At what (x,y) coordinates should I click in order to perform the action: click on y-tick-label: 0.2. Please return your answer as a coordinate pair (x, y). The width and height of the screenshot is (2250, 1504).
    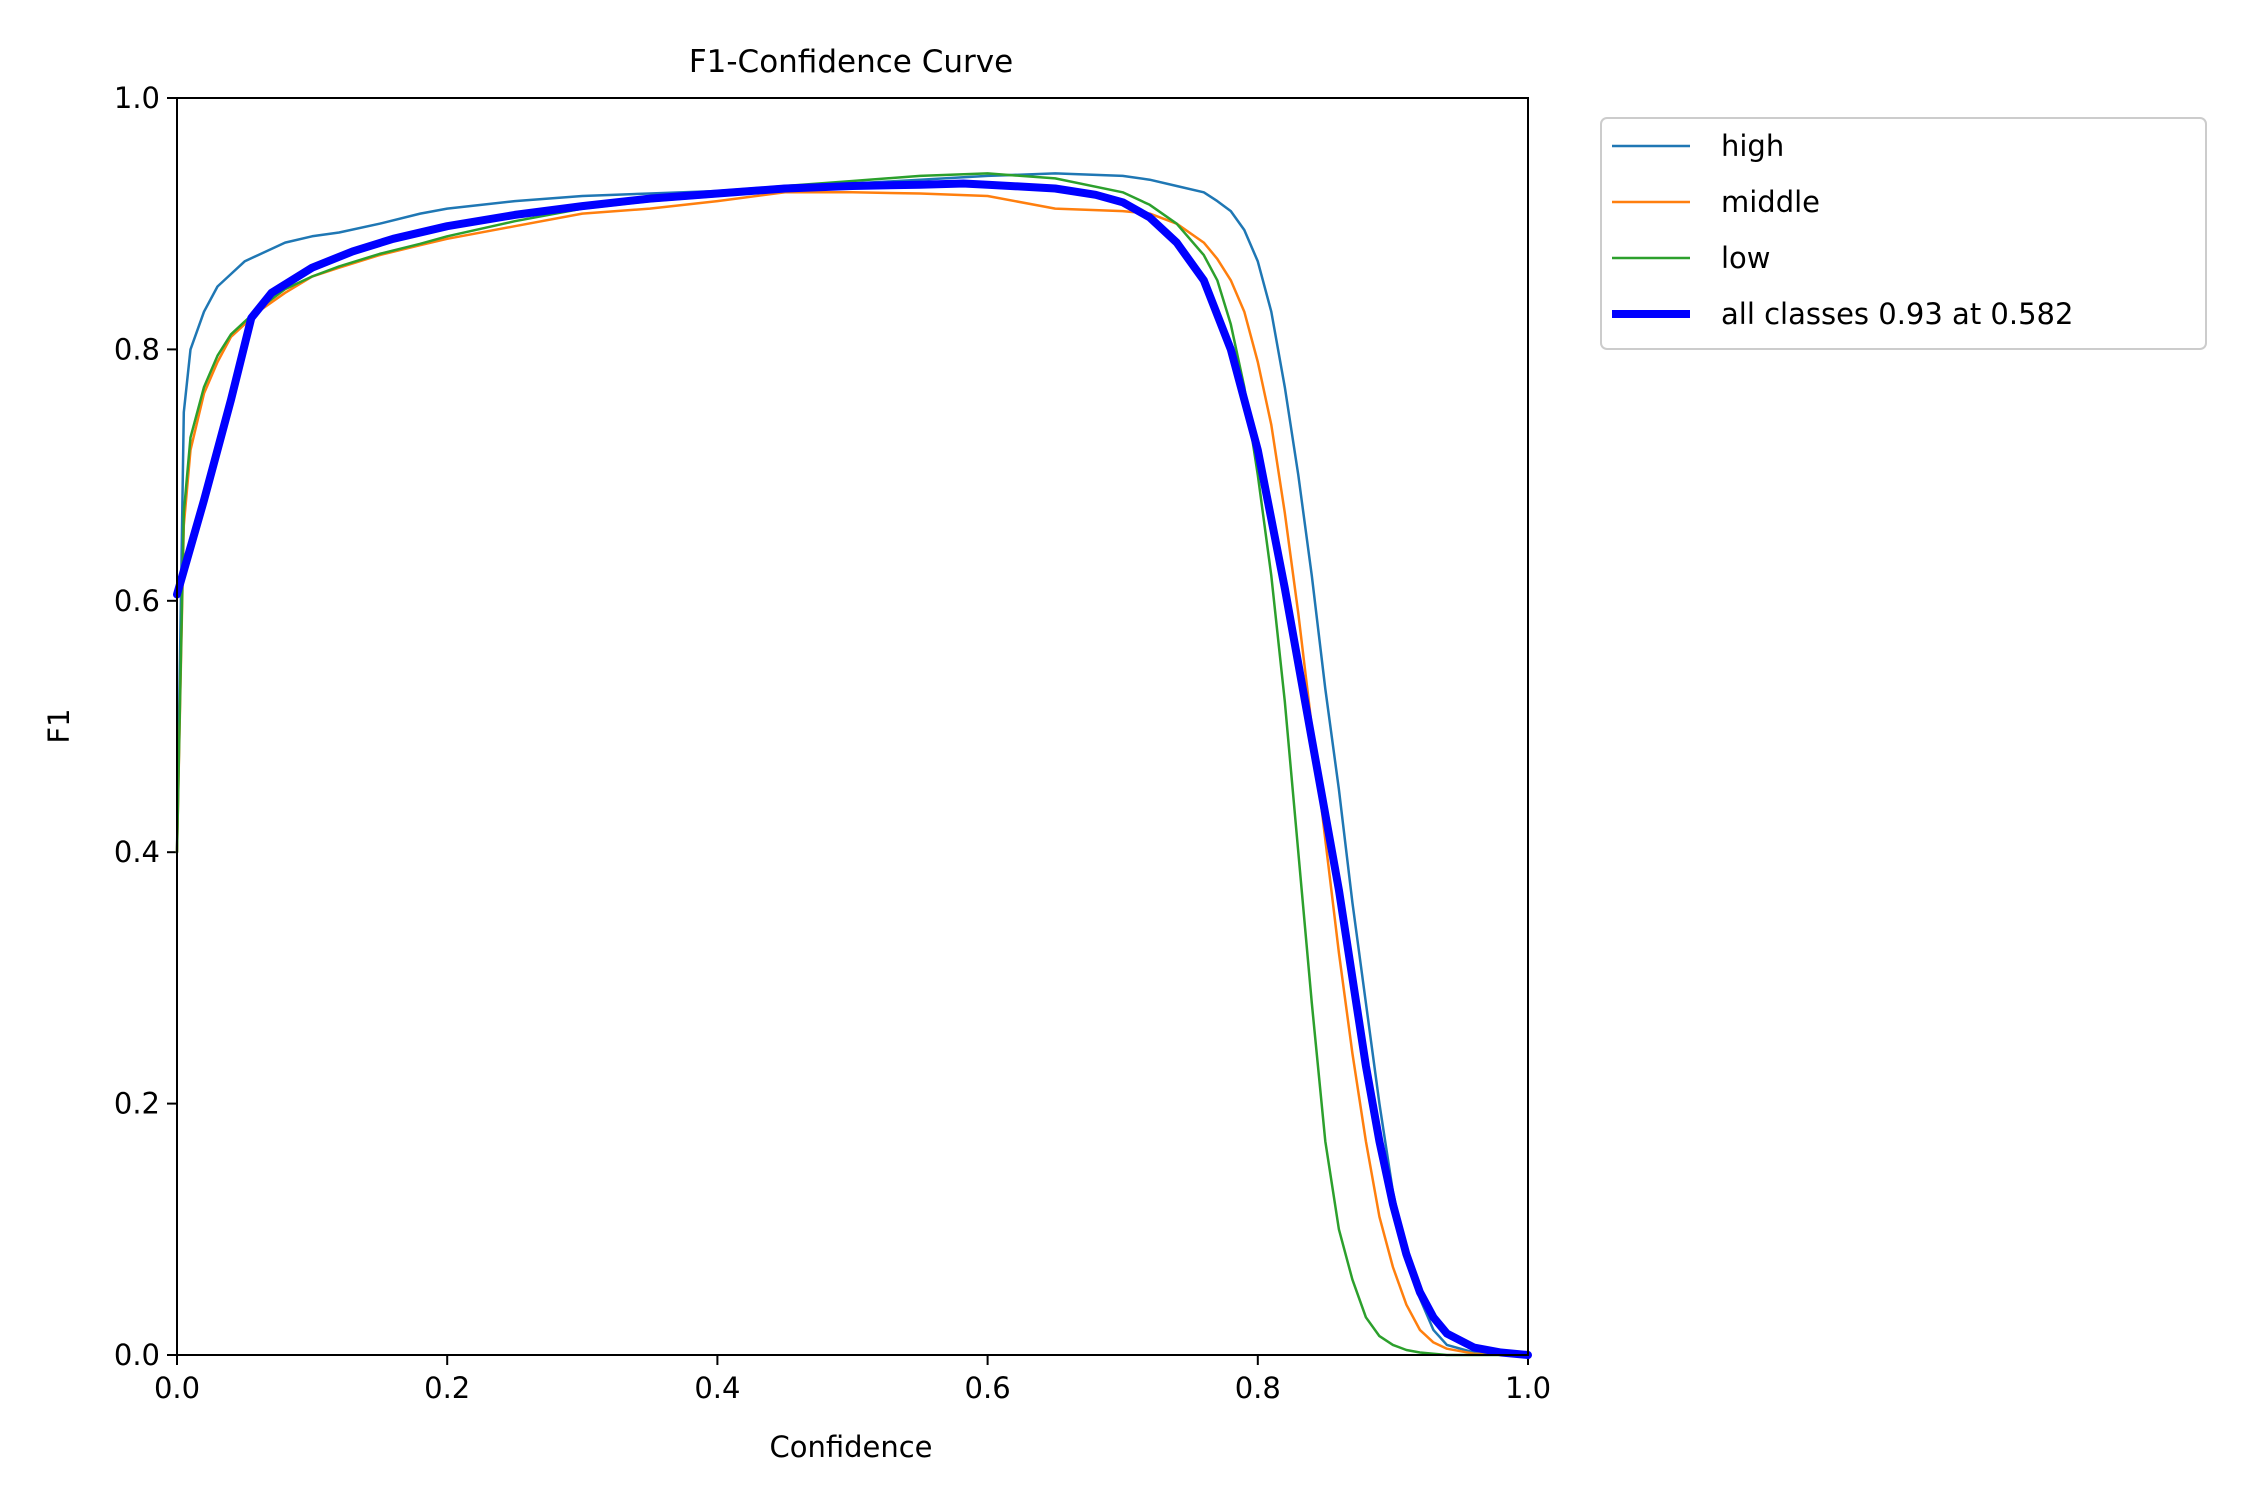
    Looking at the image, I should click on (137, 1104).